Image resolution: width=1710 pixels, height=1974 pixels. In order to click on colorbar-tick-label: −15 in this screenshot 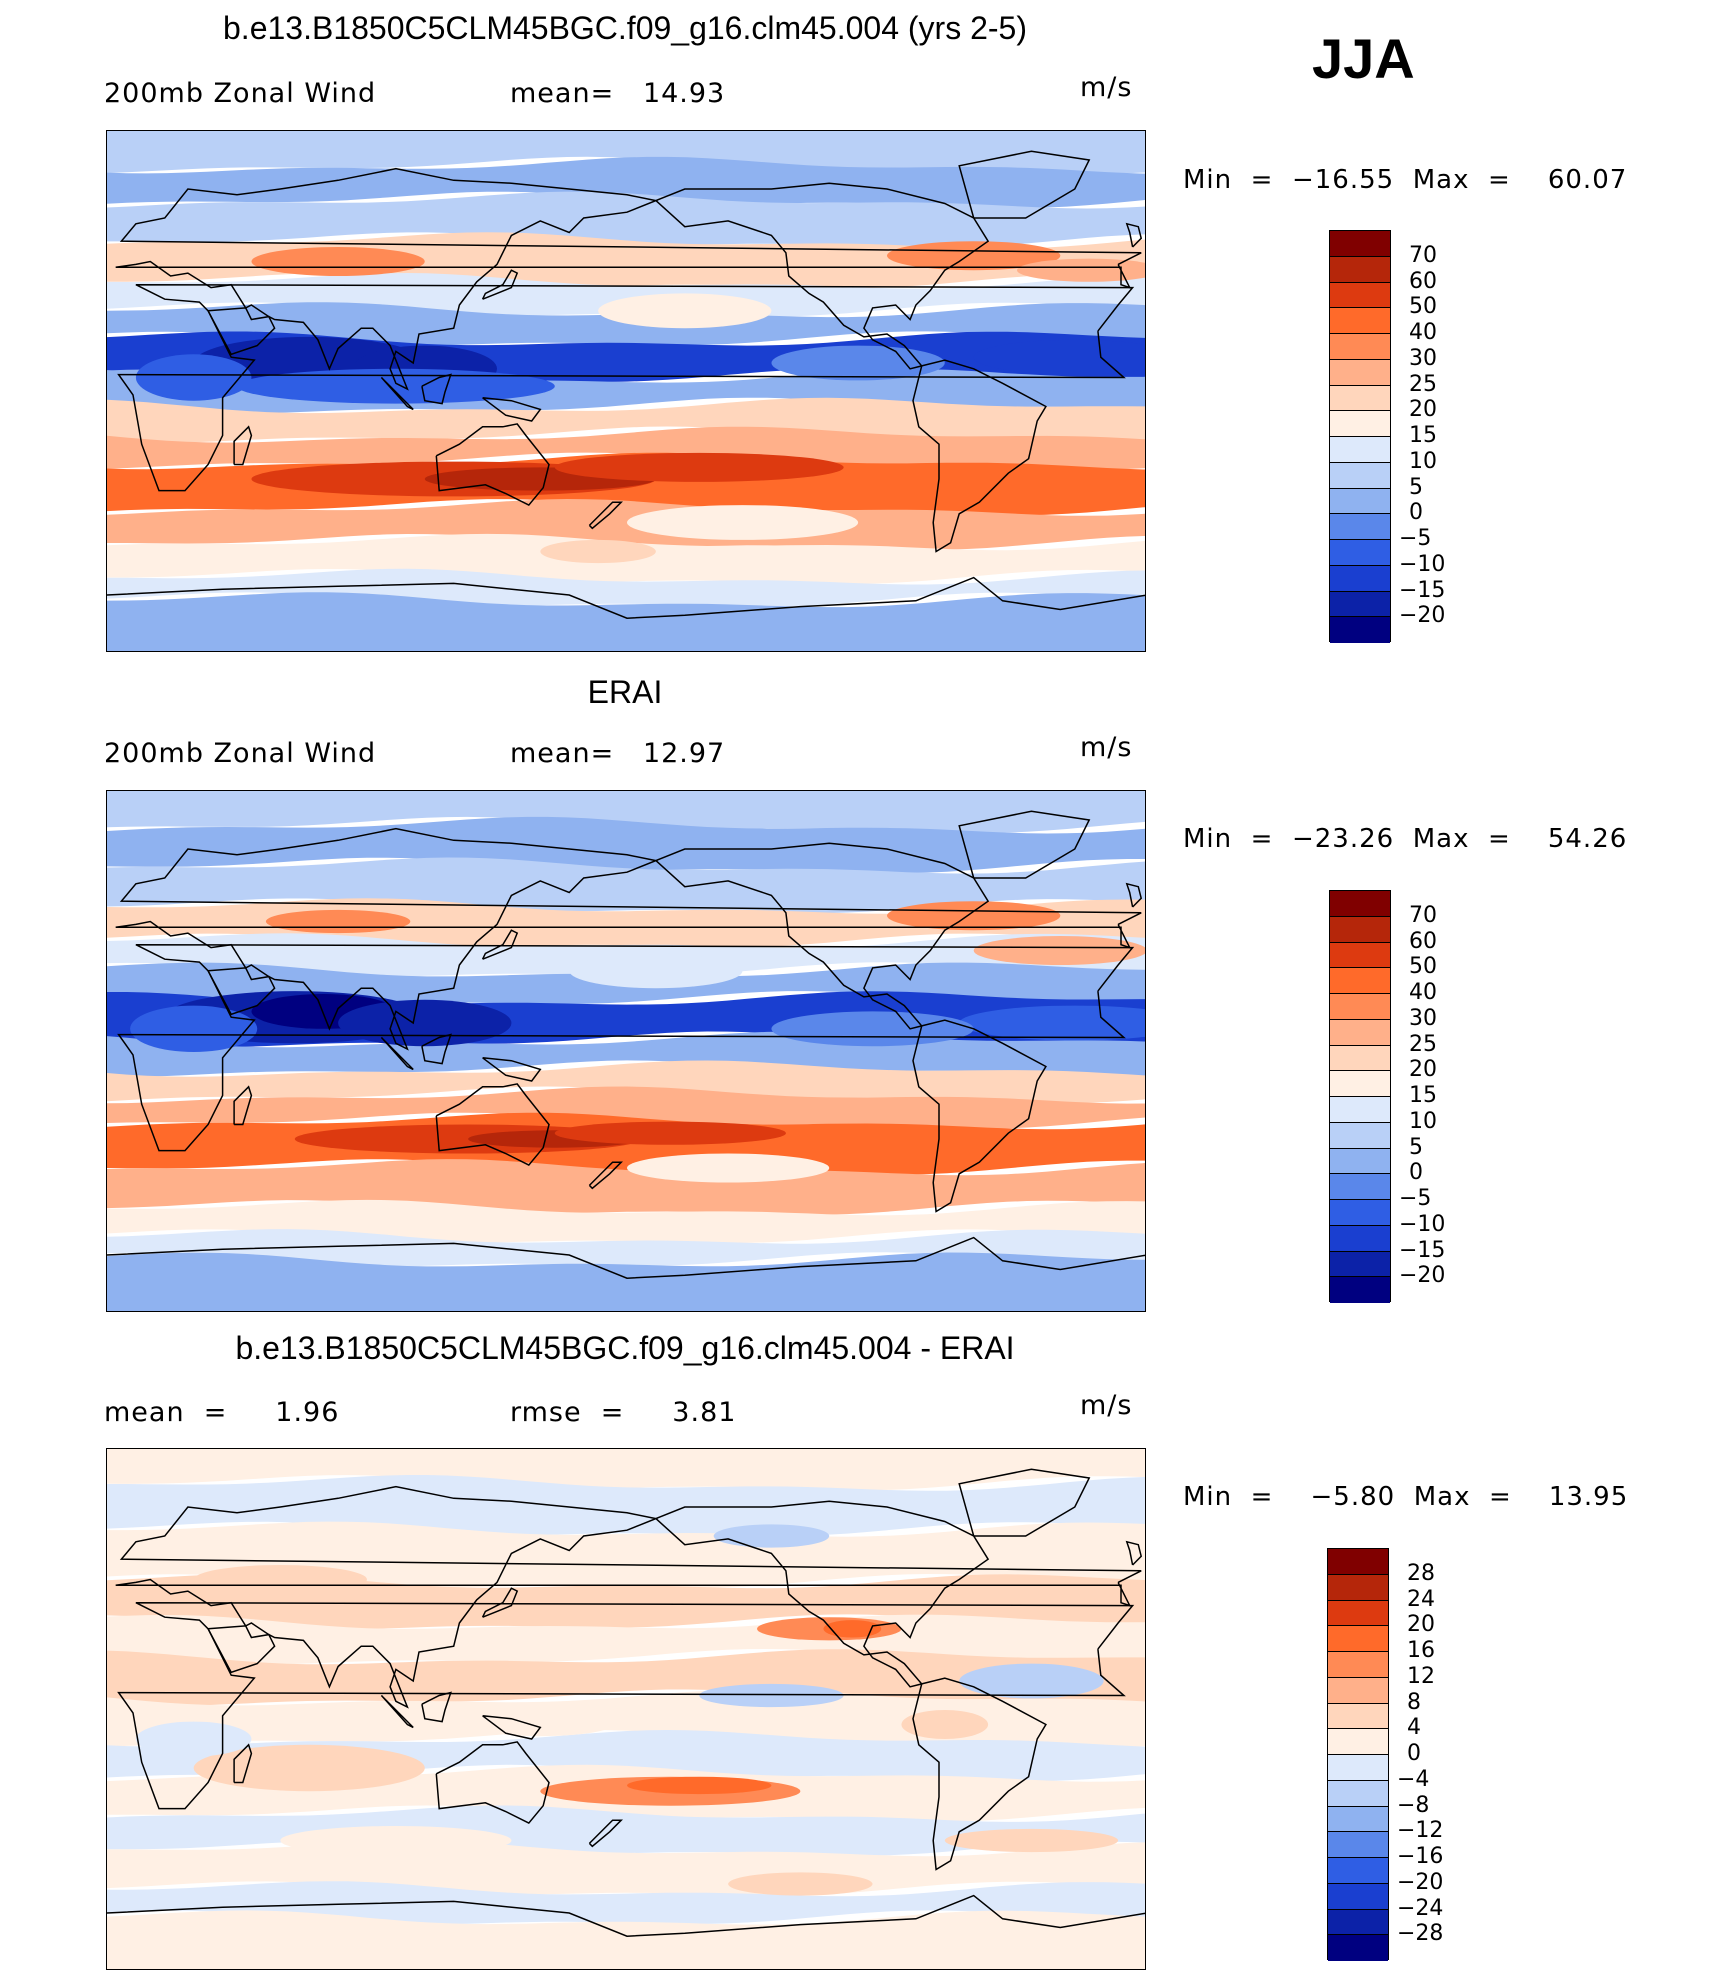, I will do `click(1422, 590)`.